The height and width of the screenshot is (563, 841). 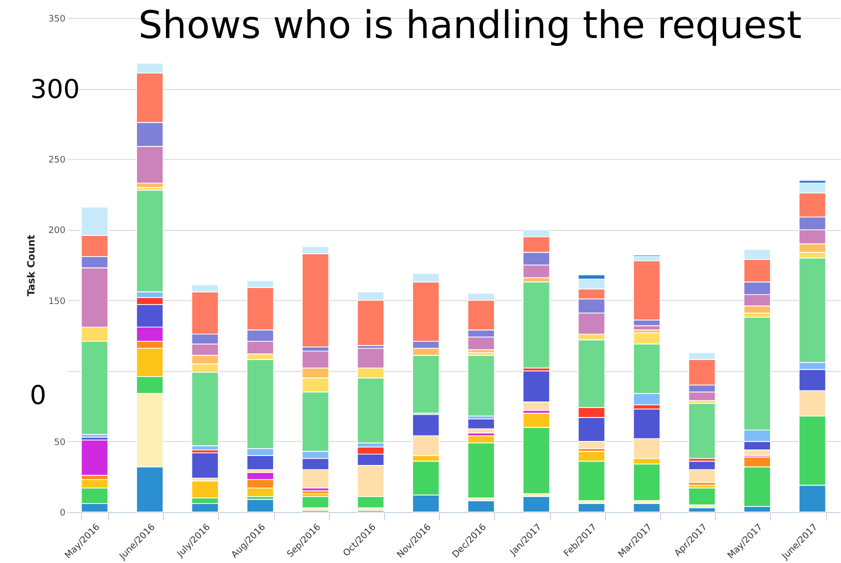 What do you see at coordinates (57, 161) in the screenshot?
I see `y-tick-label: 250` at bounding box center [57, 161].